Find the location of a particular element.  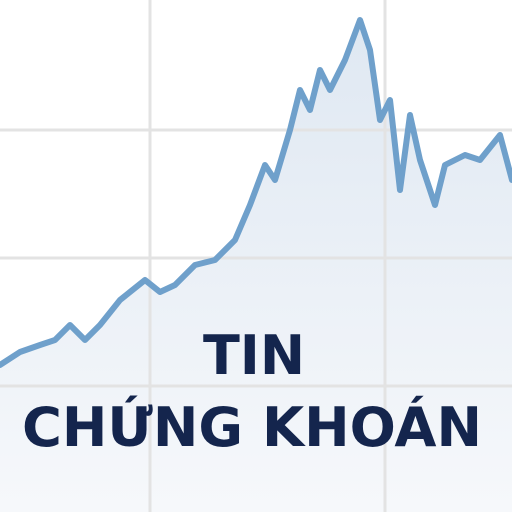

title-line: CHỨNG KHOÁN is located at coordinates (252, 427).